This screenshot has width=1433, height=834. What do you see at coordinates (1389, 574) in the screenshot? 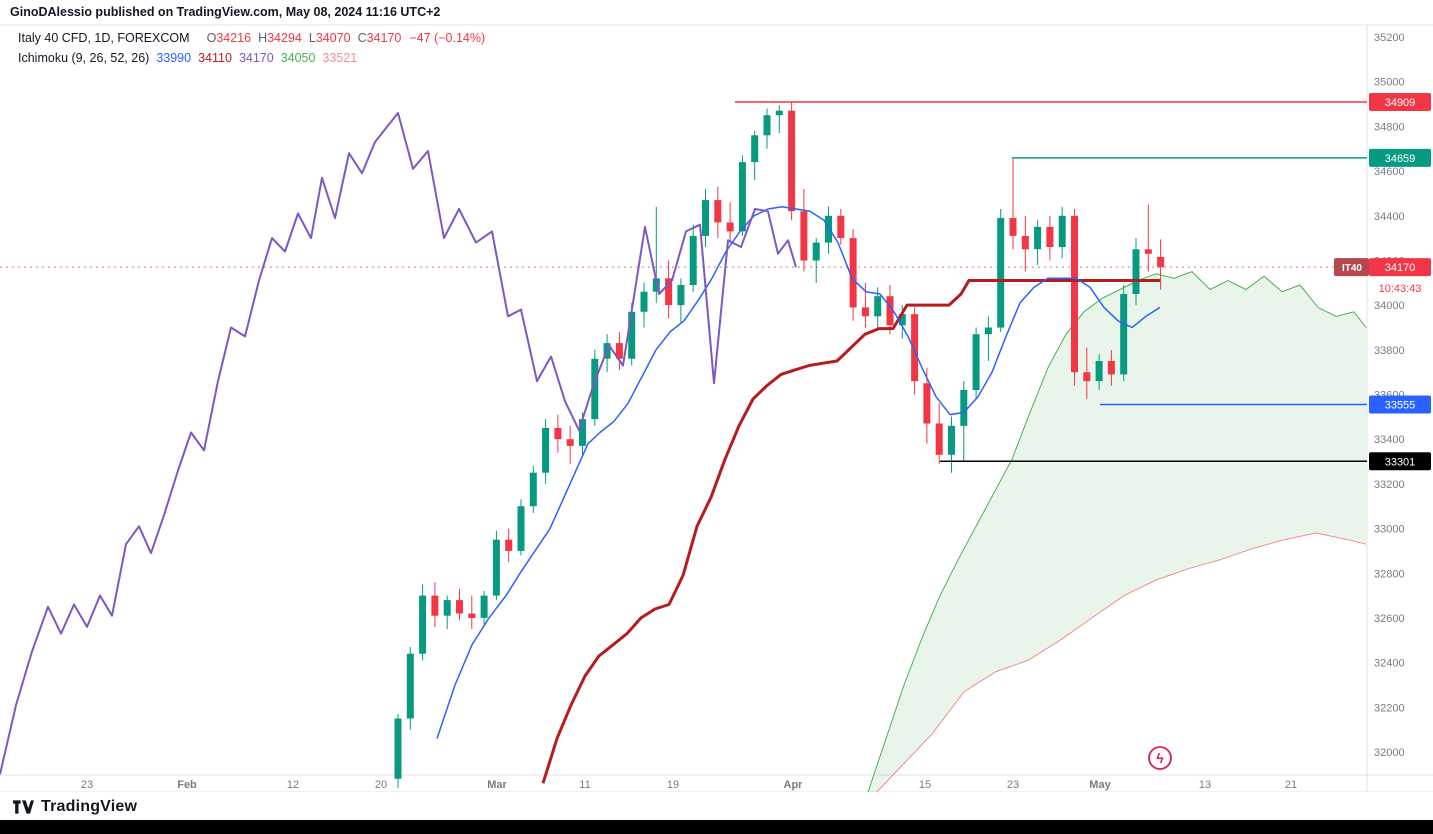
I see `price-tick-label: 32800` at bounding box center [1389, 574].